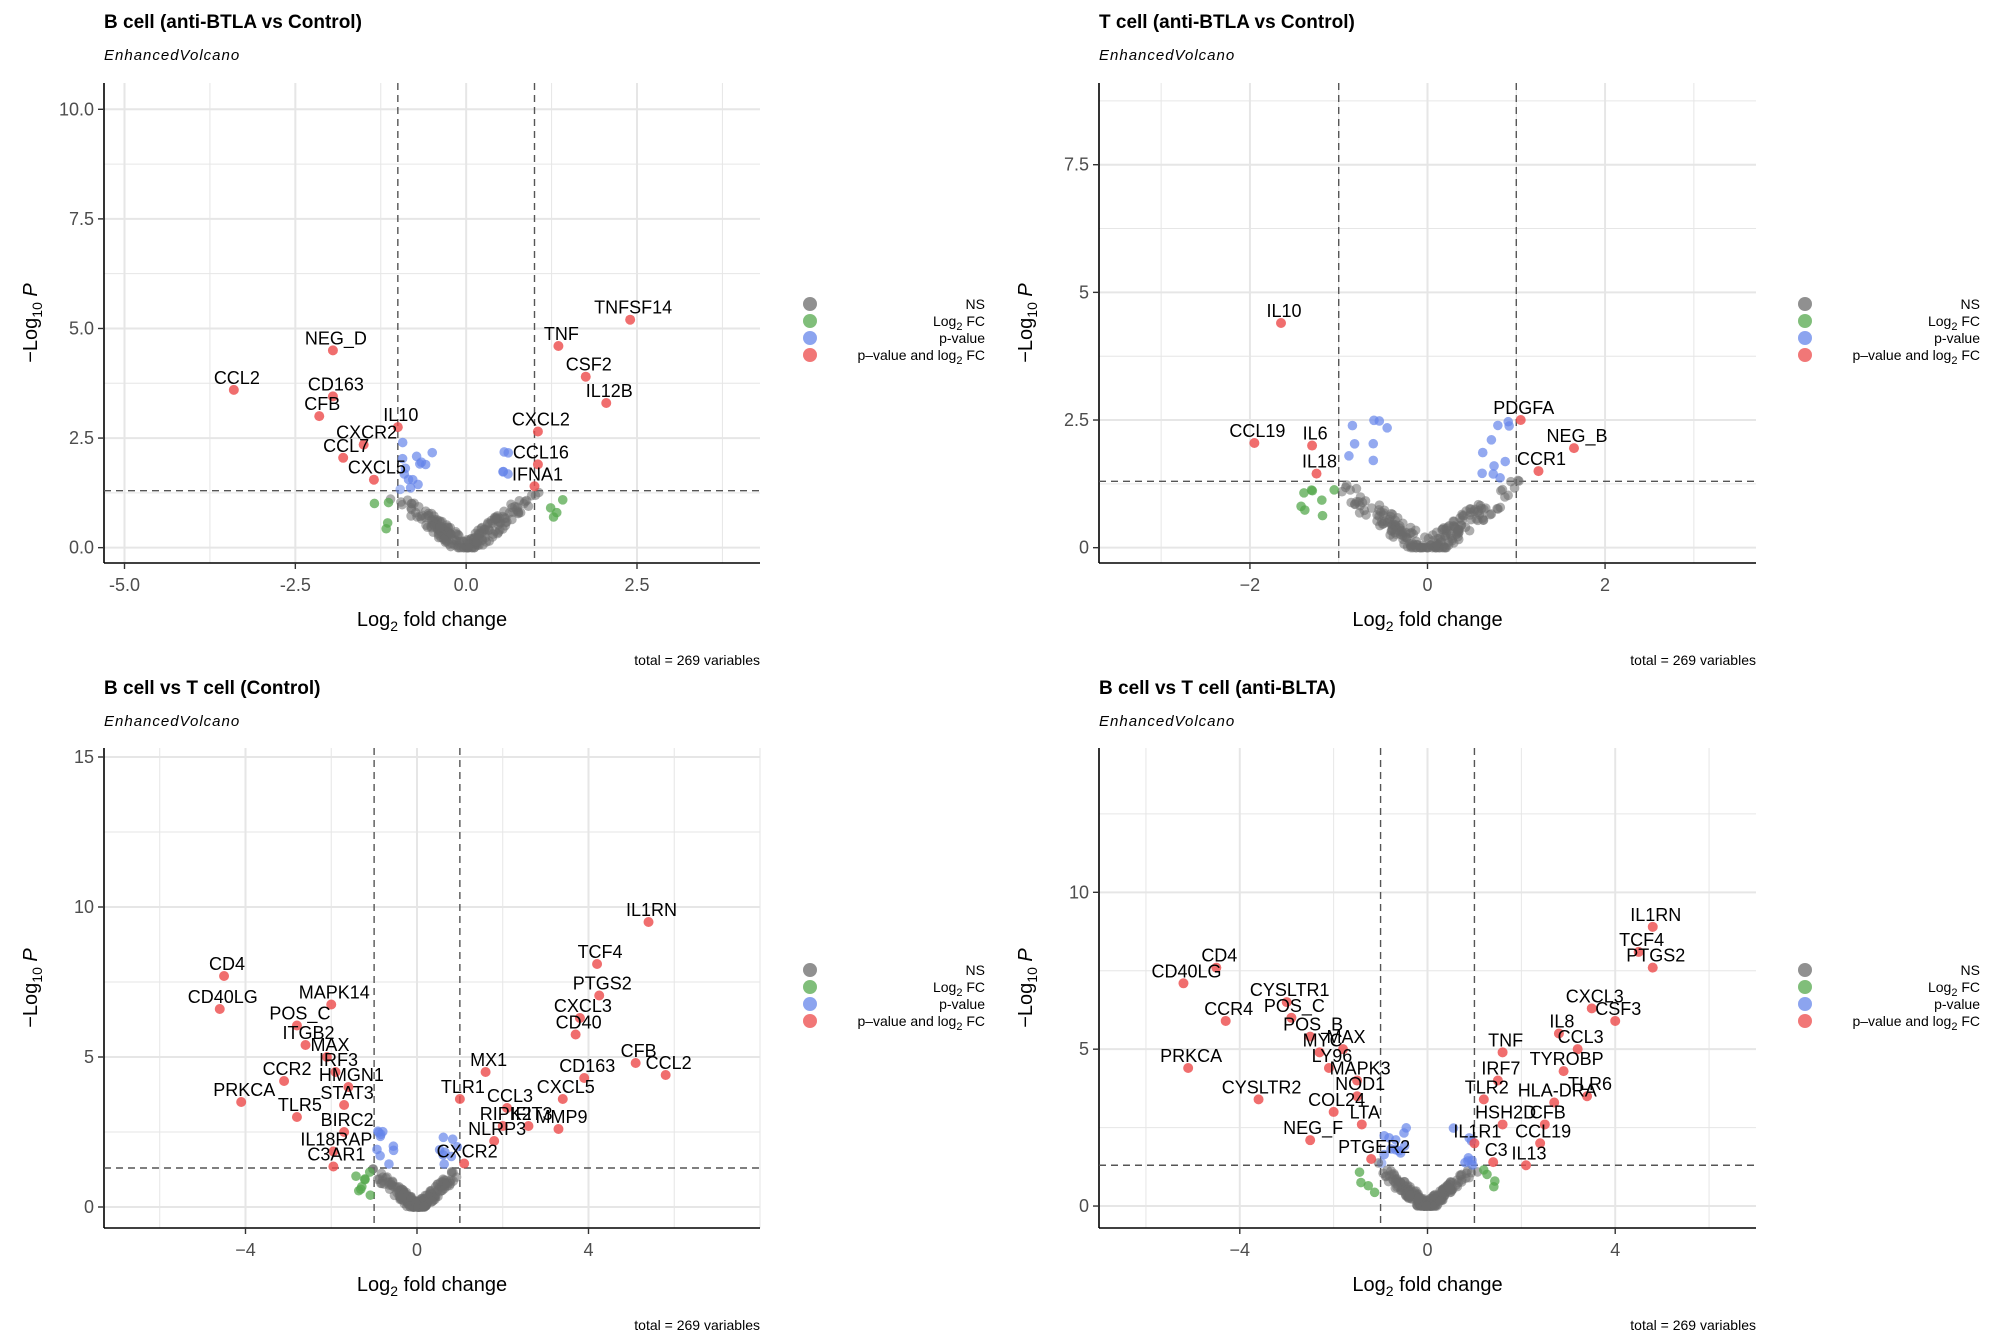 The height and width of the screenshot is (1333, 2000). Describe the element at coordinates (1079, 892) in the screenshot. I see `y-tick-label: 10` at that location.